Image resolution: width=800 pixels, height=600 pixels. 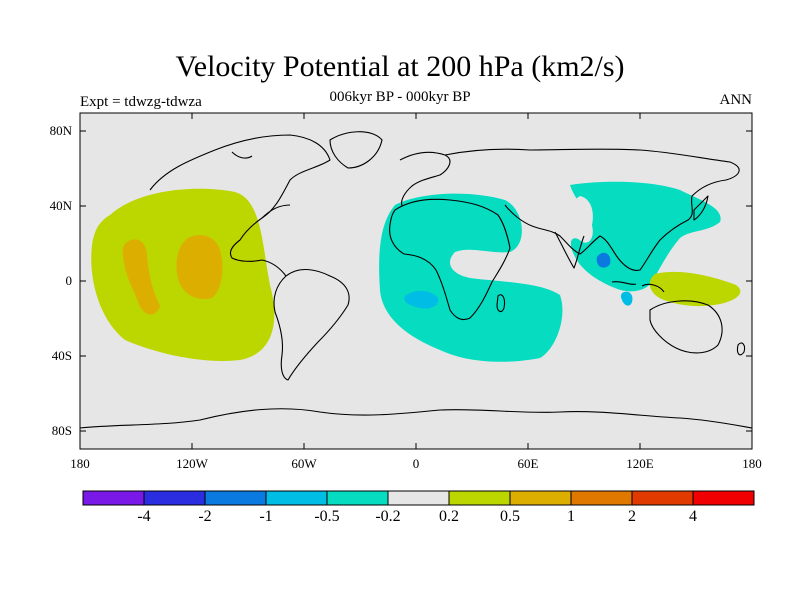 What do you see at coordinates (61, 355) in the screenshot?
I see `ytick-40s: 40S` at bounding box center [61, 355].